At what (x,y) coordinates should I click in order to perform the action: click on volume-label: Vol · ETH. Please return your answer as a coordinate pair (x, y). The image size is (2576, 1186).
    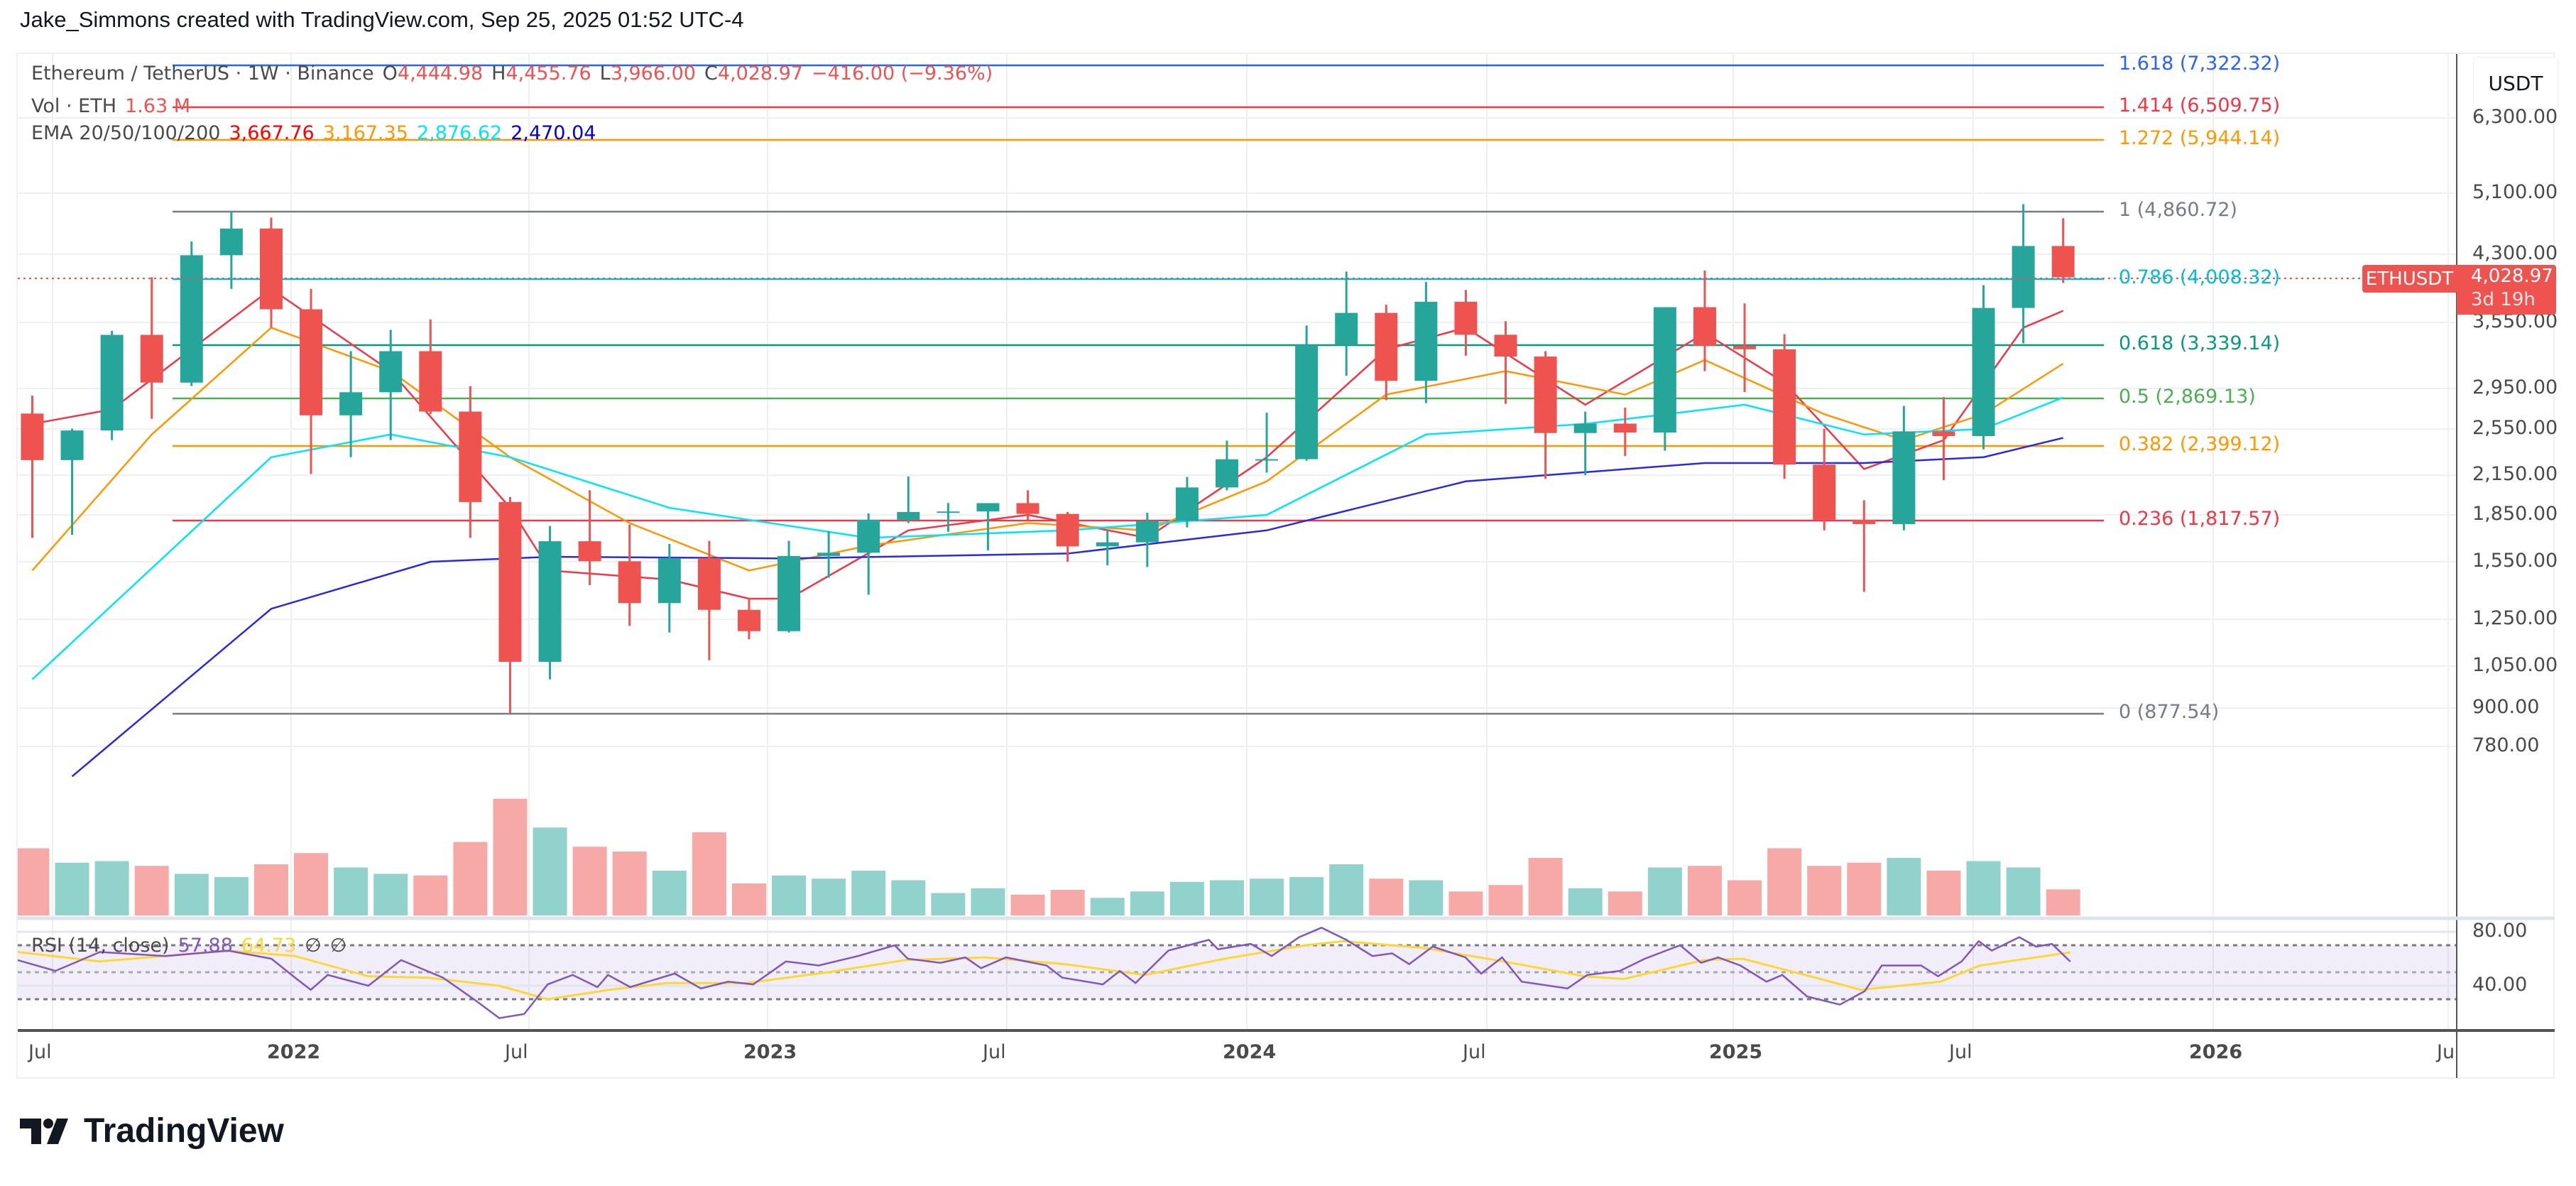
    Looking at the image, I should click on (73, 106).